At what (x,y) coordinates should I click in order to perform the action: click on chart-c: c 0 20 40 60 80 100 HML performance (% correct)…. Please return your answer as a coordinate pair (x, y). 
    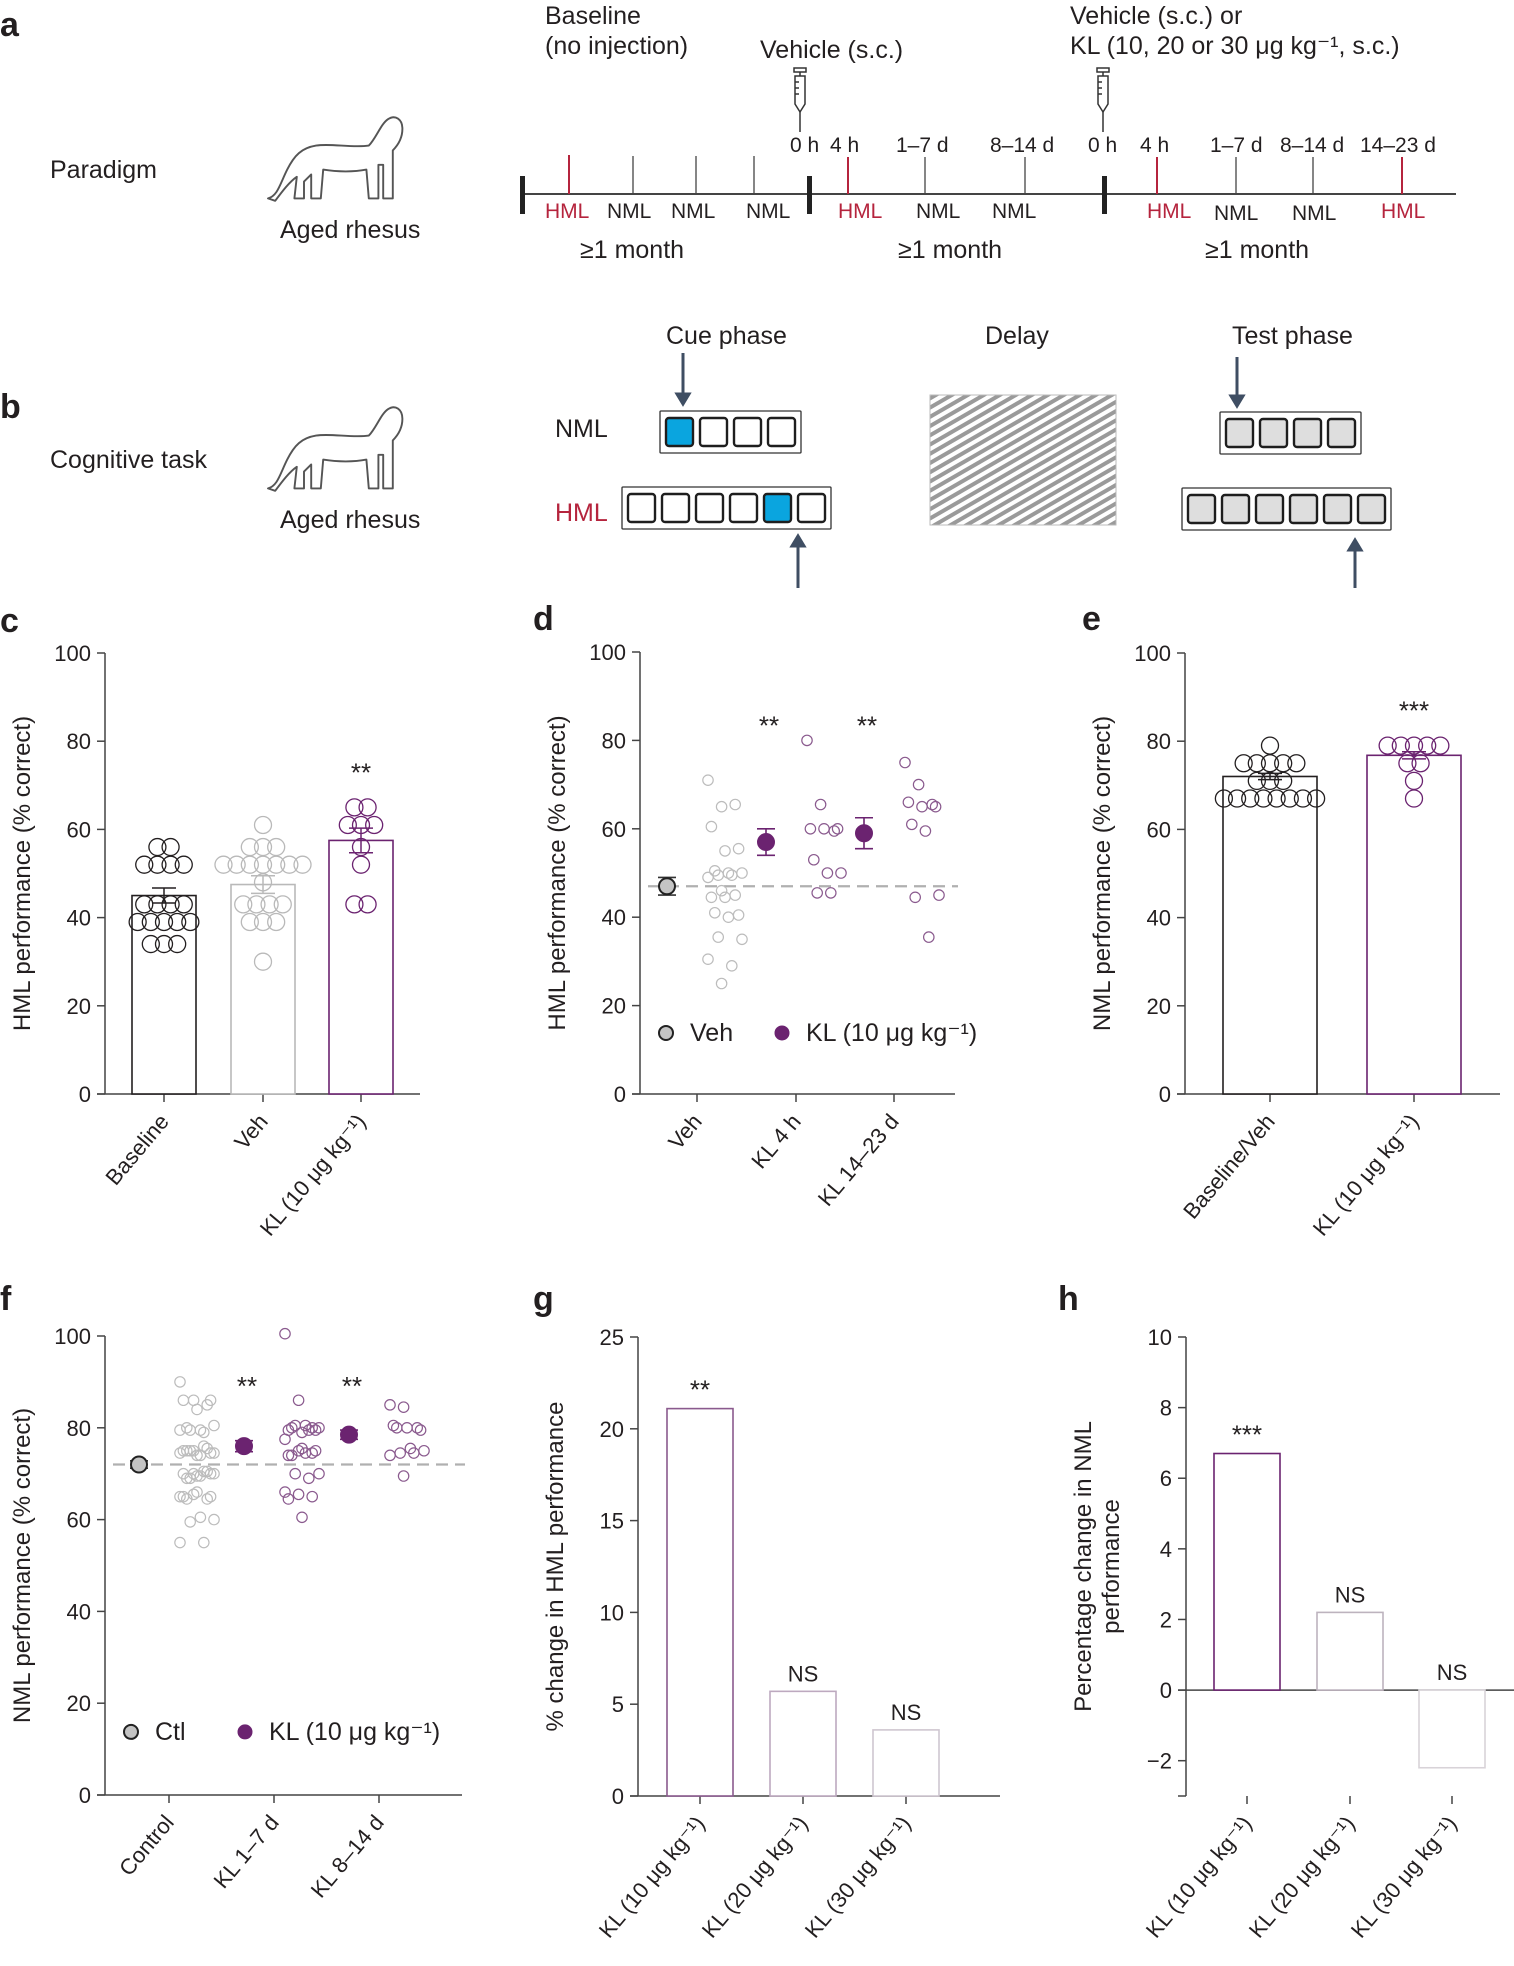
    Looking at the image, I should click on (210, 921).